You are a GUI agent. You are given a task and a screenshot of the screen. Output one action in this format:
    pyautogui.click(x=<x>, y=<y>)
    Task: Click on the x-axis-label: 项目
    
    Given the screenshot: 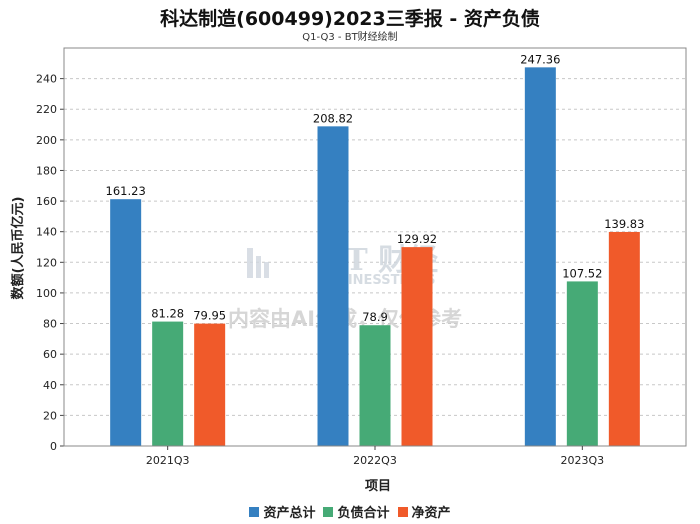 What is the action you would take?
    pyautogui.click(x=378, y=486)
    